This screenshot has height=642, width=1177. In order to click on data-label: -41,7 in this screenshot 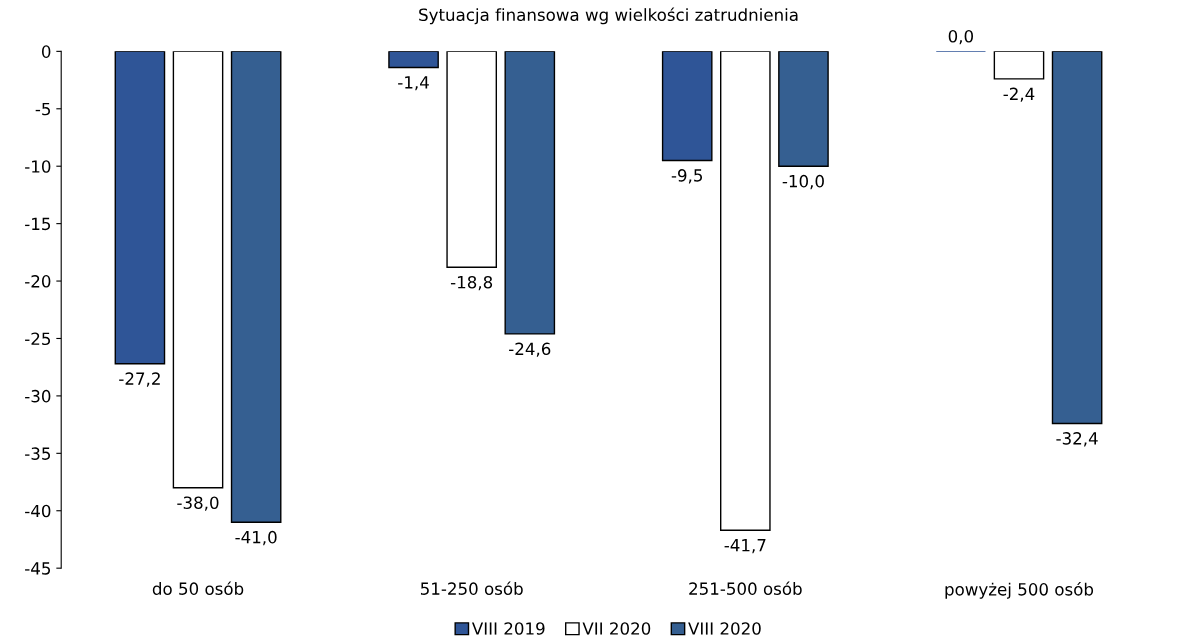, I will do `click(745, 546)`.